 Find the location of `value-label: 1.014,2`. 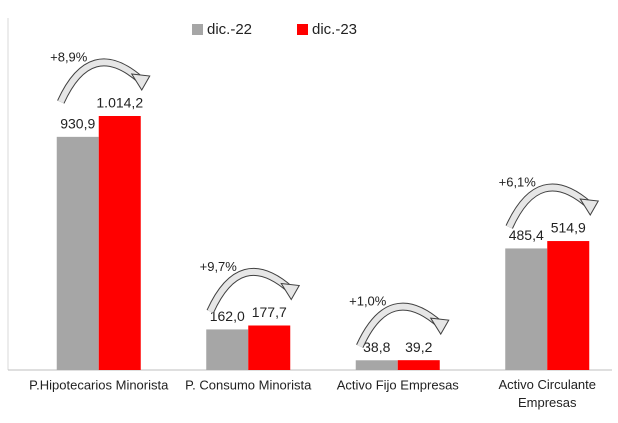

value-label: 1.014,2 is located at coordinates (119, 103).